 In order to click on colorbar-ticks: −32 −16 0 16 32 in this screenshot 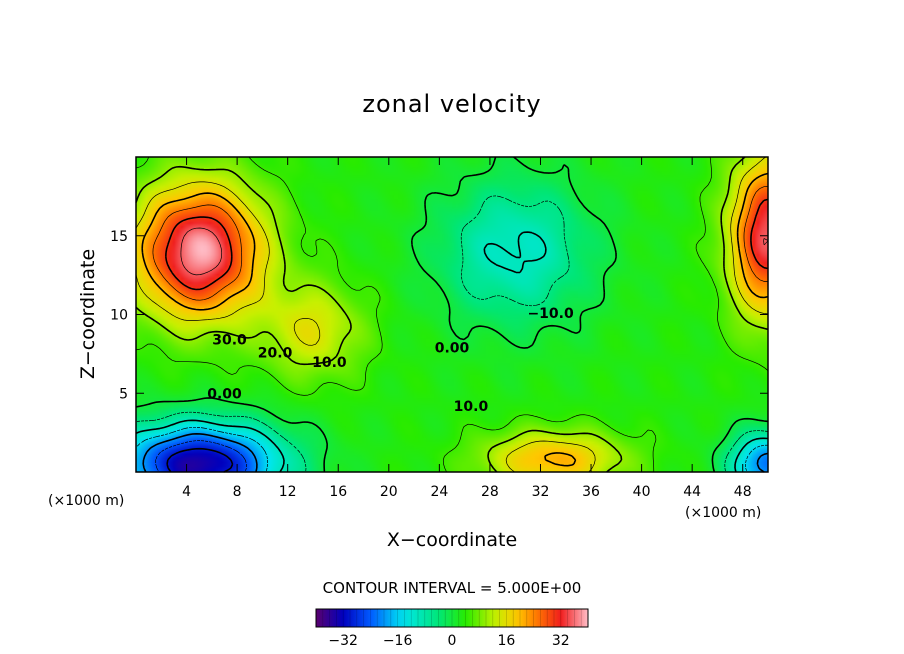, I will do `click(448, 641)`.